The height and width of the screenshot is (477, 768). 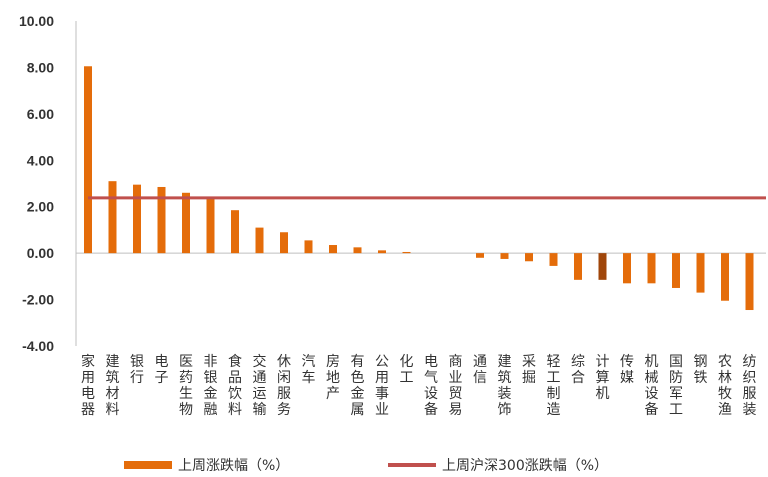 What do you see at coordinates (137, 370) in the screenshot?
I see `x-tick-label: 银行` at bounding box center [137, 370].